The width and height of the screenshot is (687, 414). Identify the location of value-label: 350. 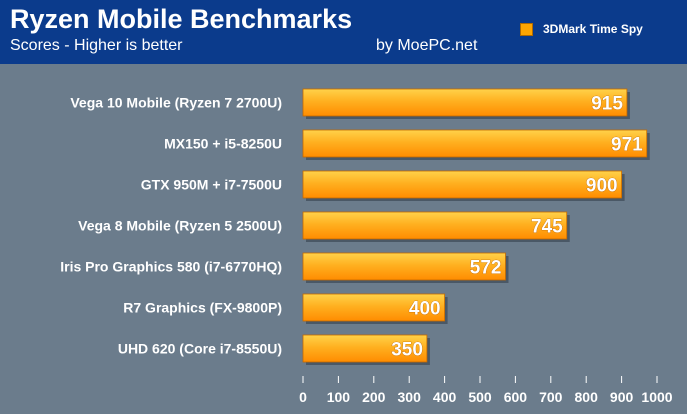
(407, 350).